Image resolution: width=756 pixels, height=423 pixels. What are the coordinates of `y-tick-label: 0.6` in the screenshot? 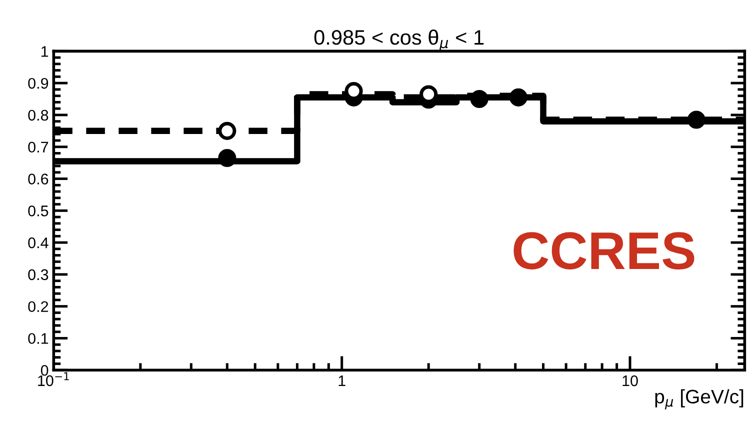 It's located at (38, 179).